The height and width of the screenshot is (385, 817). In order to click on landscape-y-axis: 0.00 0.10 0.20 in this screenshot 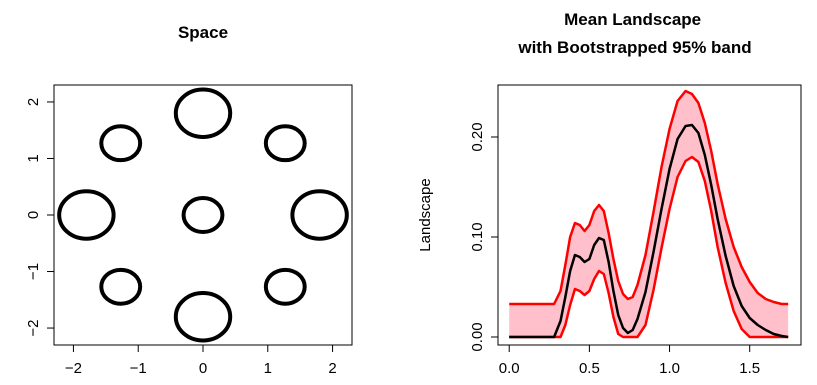, I will do `click(483, 237)`.